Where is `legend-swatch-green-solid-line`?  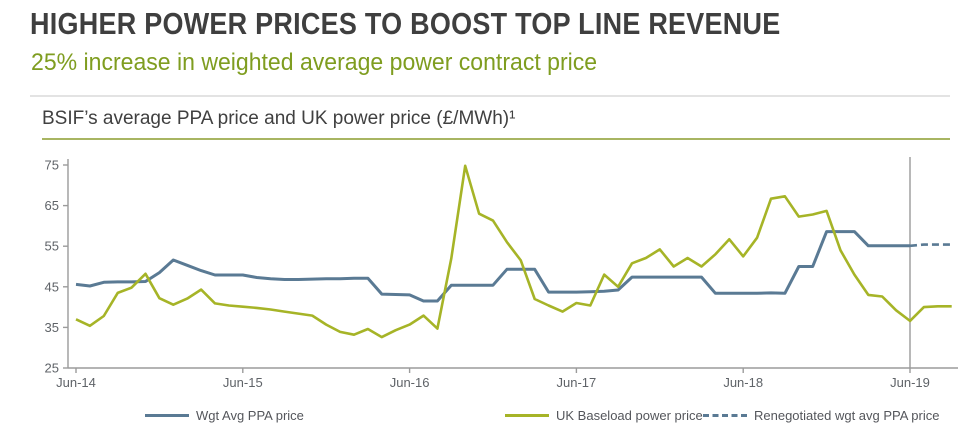 legend-swatch-green-solid-line is located at coordinates (527, 415).